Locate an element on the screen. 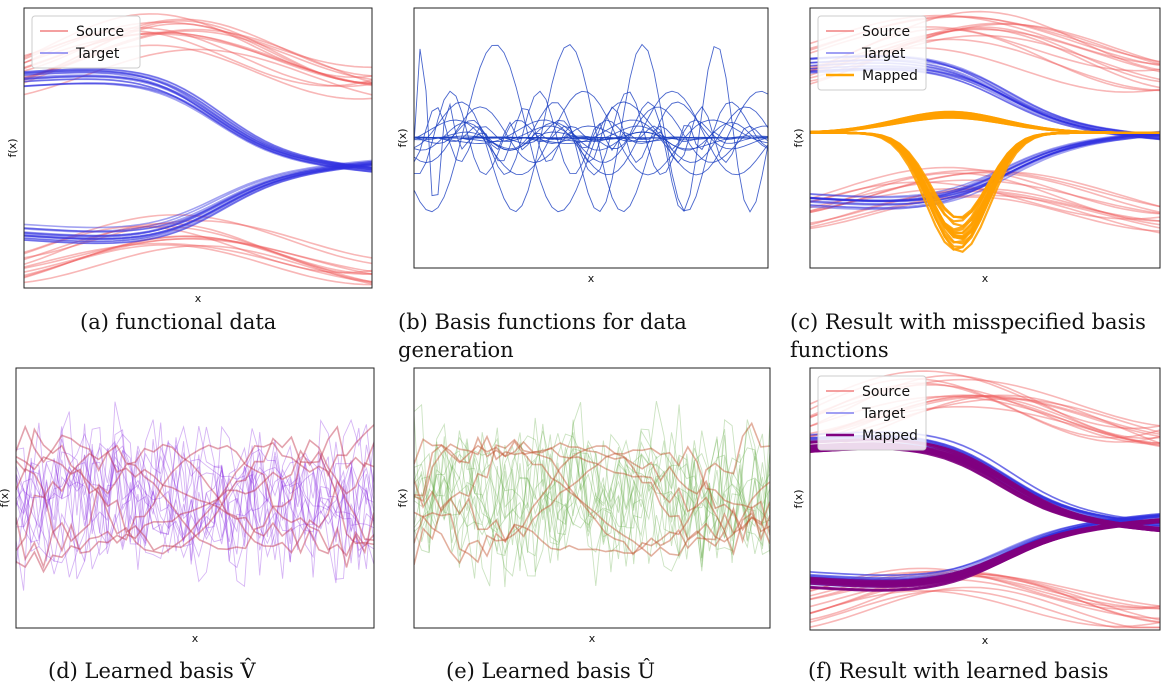 This screenshot has height=691, width=1166. legend-label-source: Source is located at coordinates (886, 392).